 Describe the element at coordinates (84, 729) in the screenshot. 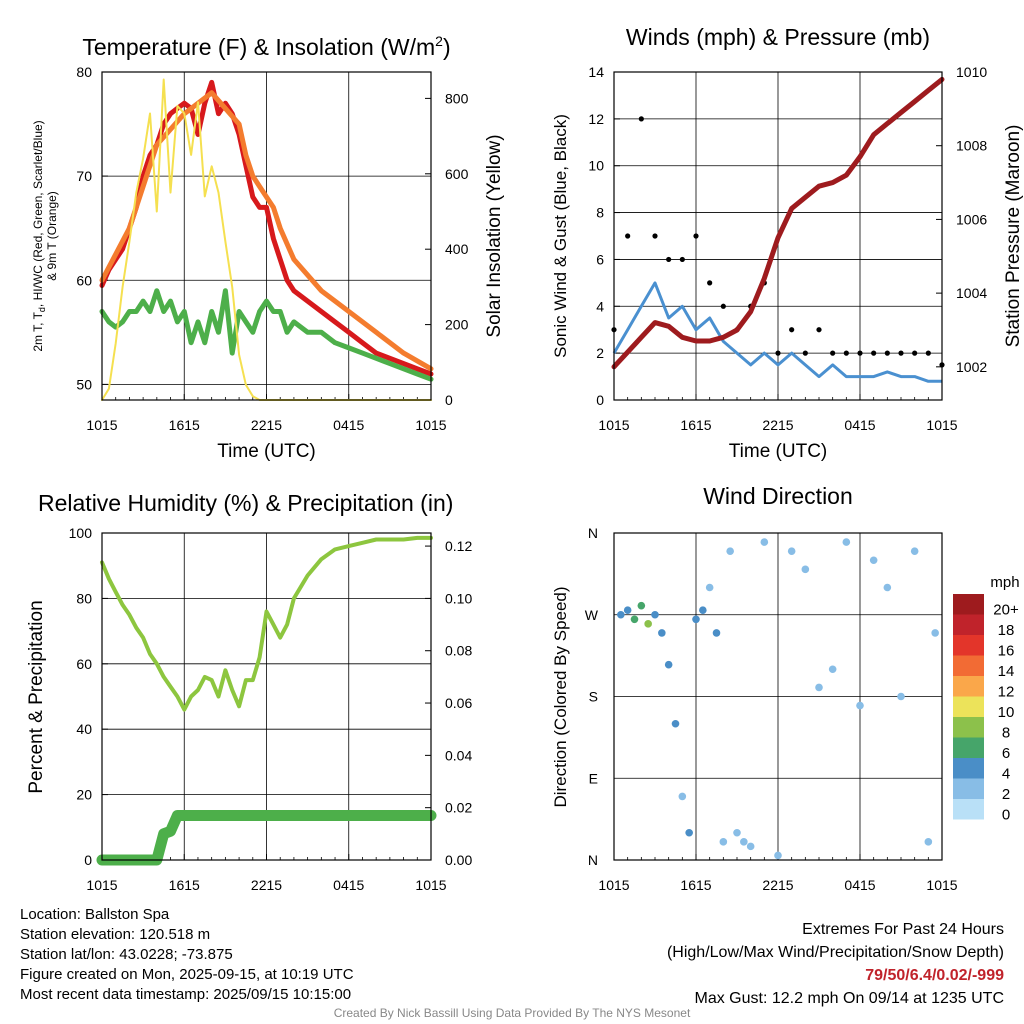

I see `y-tick-label: 40` at that location.